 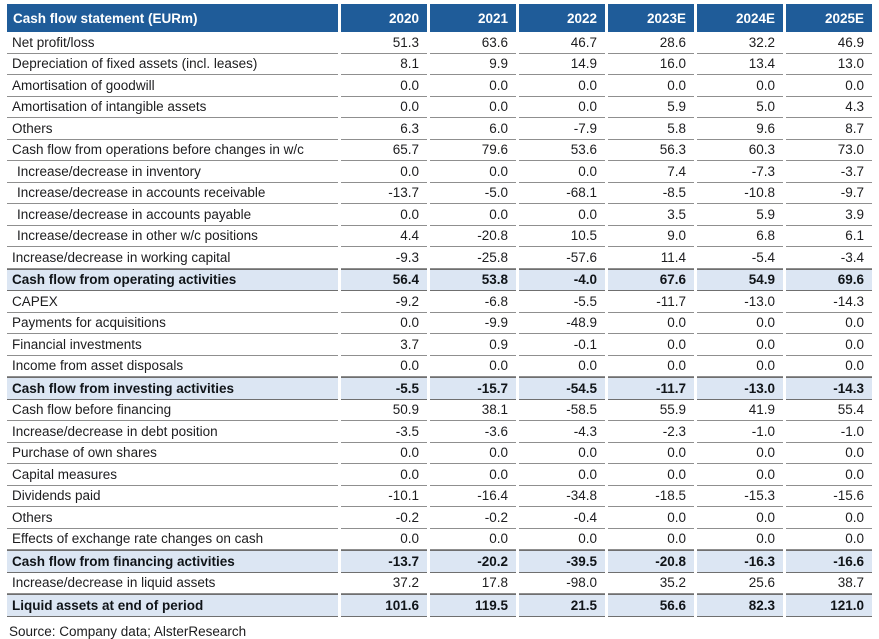 What do you see at coordinates (473, 150) in the screenshot?
I see `value-cell: 79.6` at bounding box center [473, 150].